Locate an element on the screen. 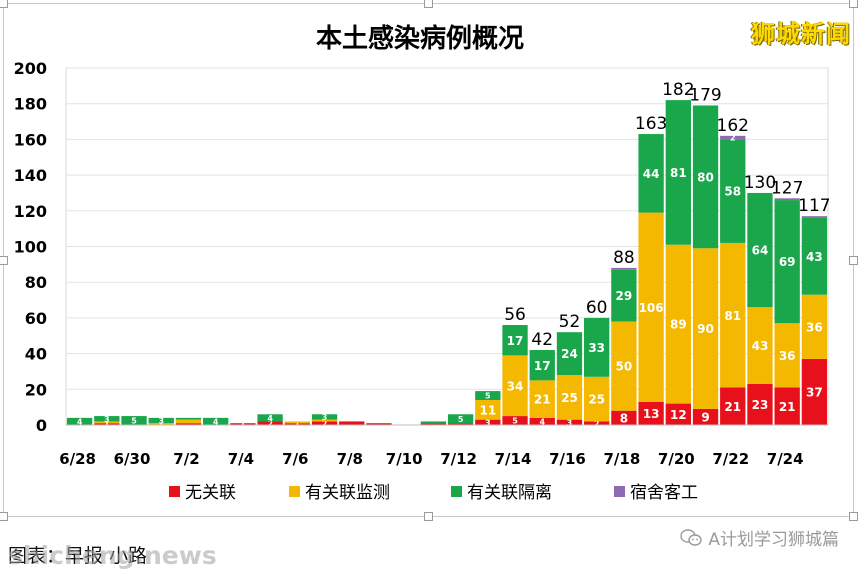 This screenshot has width=859, height=574. legend-label: 无关联 is located at coordinates (210, 493).